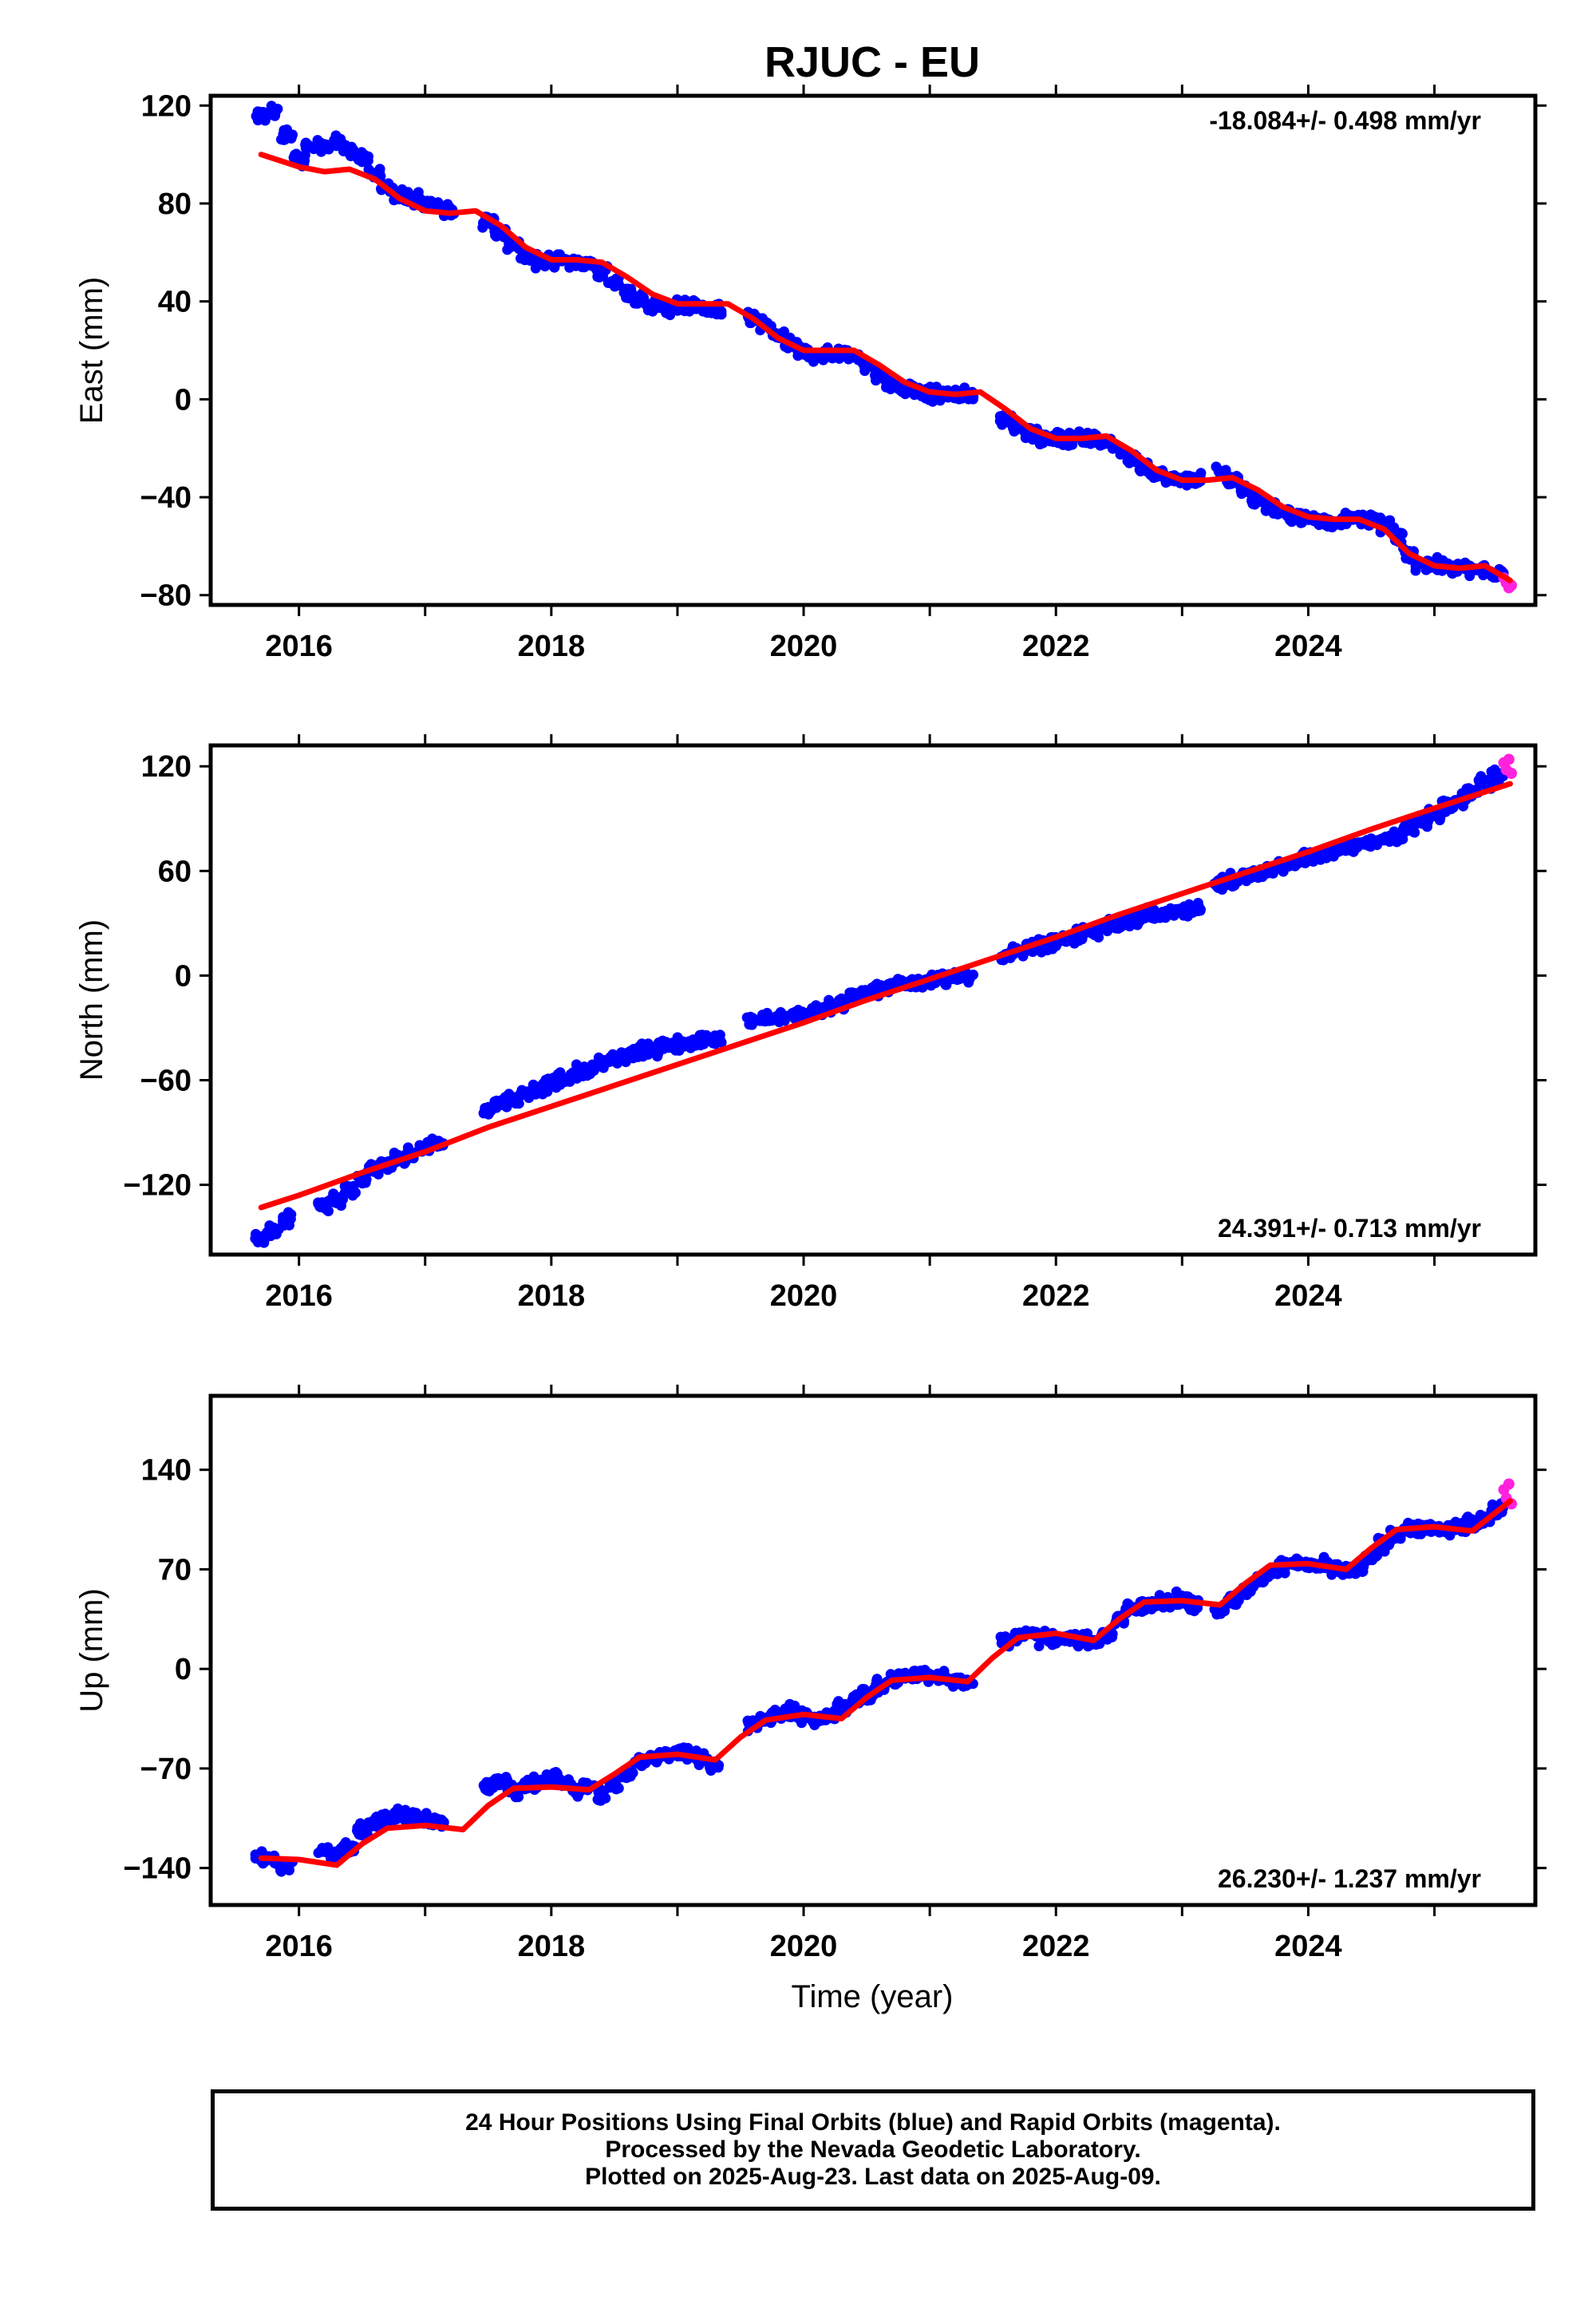 The image size is (1596, 2320). I want to click on y-axis-label: North (mm), so click(91, 1000).